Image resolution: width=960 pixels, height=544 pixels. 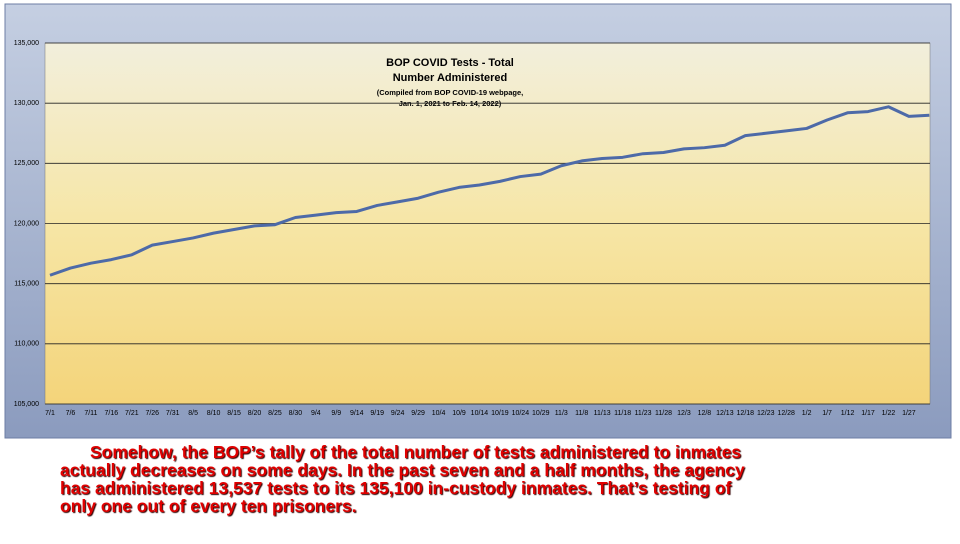 I want to click on y-tick-label: 115,000, so click(x=26, y=284).